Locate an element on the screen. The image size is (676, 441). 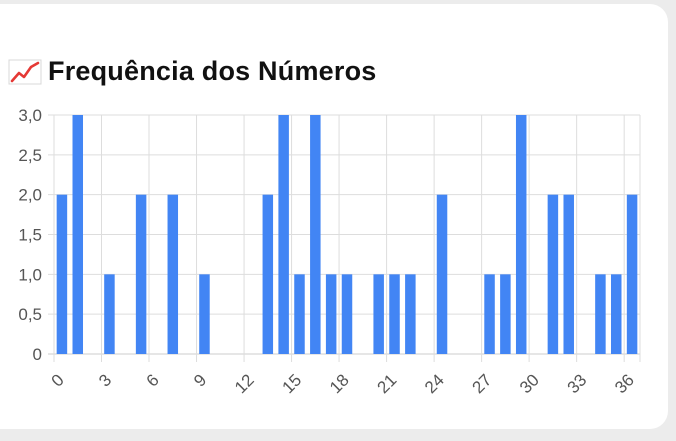
y-tick-label: 3,0 is located at coordinates (30, 115).